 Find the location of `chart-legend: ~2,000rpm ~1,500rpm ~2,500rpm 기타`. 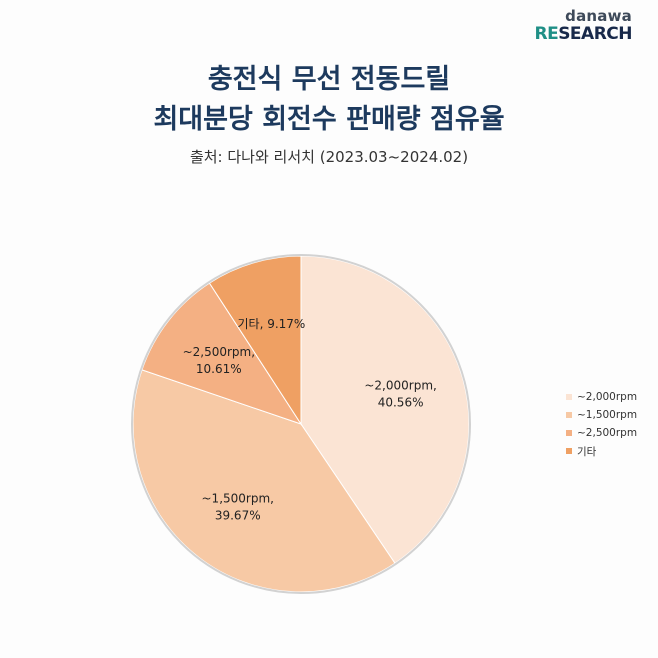

chart-legend: ~2,000rpm ~1,500rpm ~2,500rpm 기타 is located at coordinates (601, 424).